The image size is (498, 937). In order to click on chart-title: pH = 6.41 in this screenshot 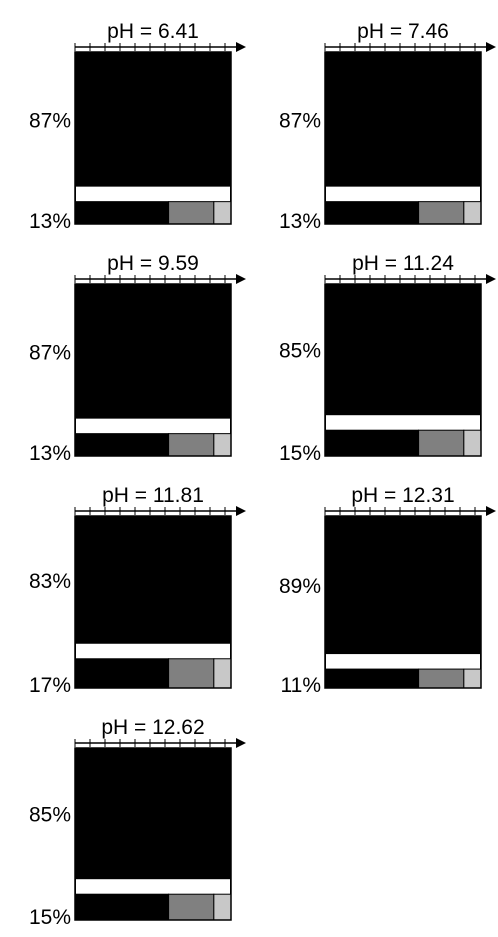, I will do `click(153, 31)`.